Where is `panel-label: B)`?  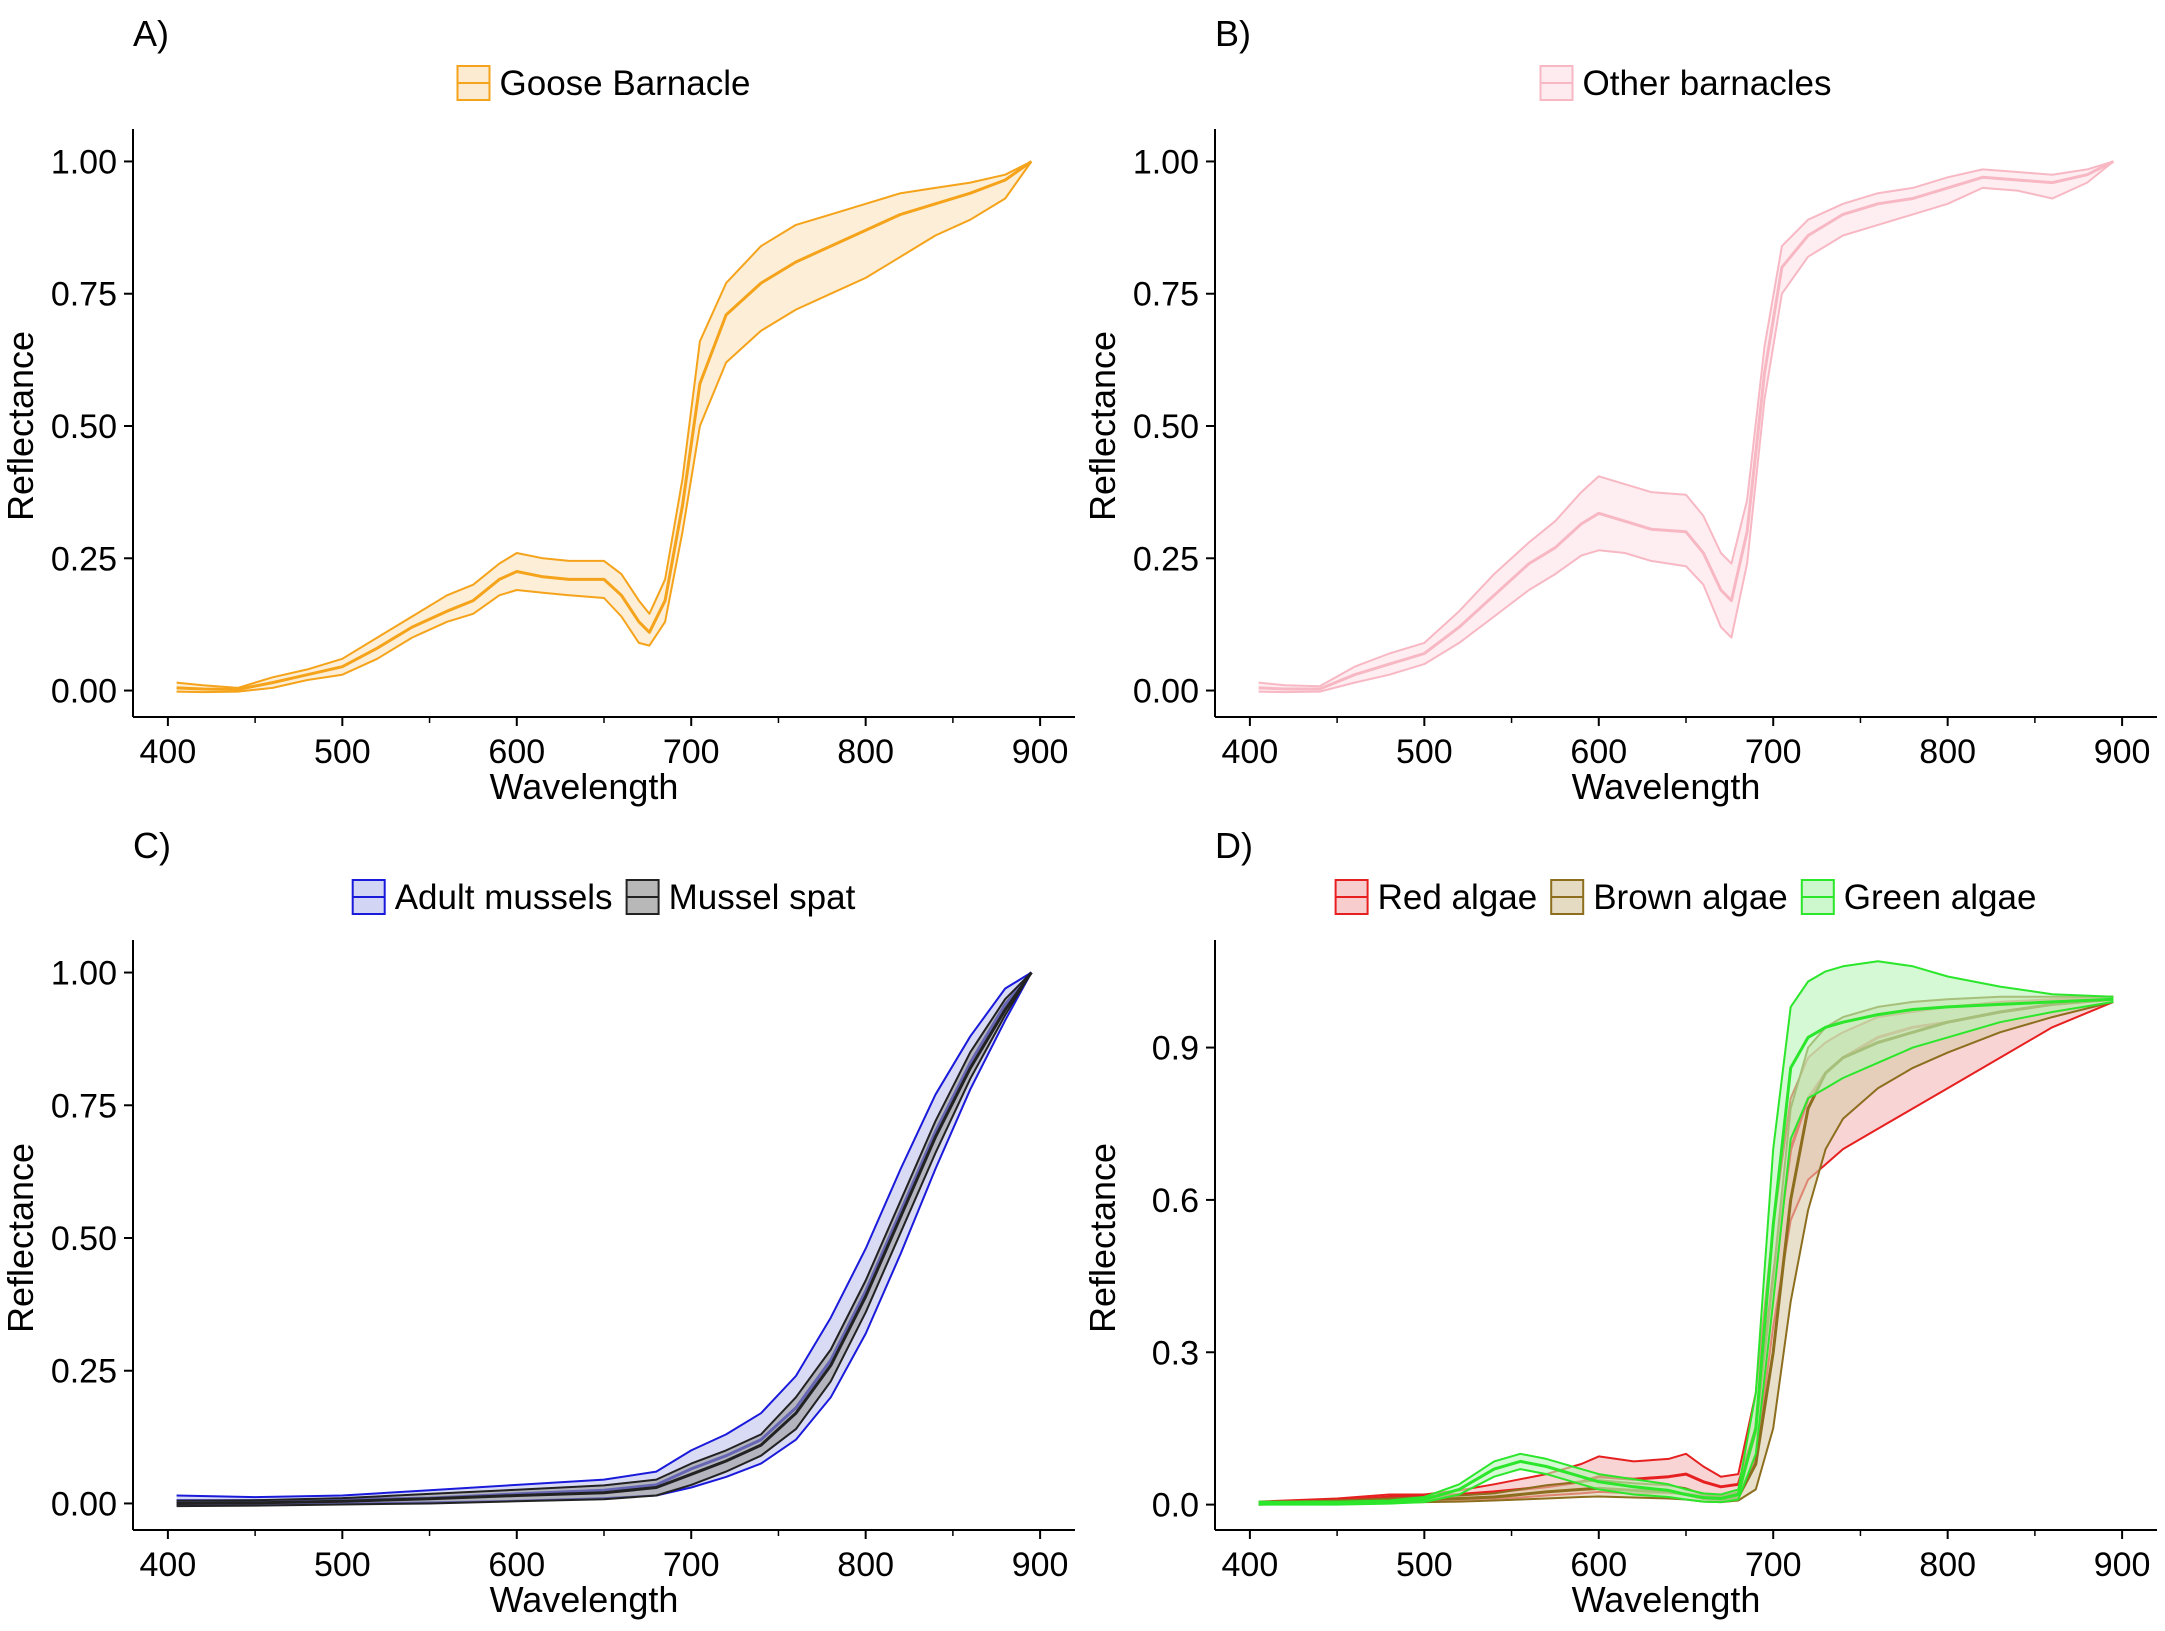
panel-label: B) is located at coordinates (1233, 33).